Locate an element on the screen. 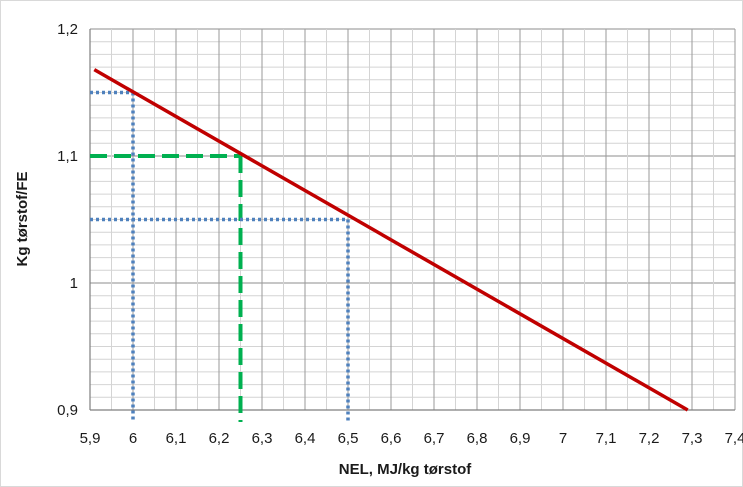  x-tick-label: 7 is located at coordinates (563, 438).